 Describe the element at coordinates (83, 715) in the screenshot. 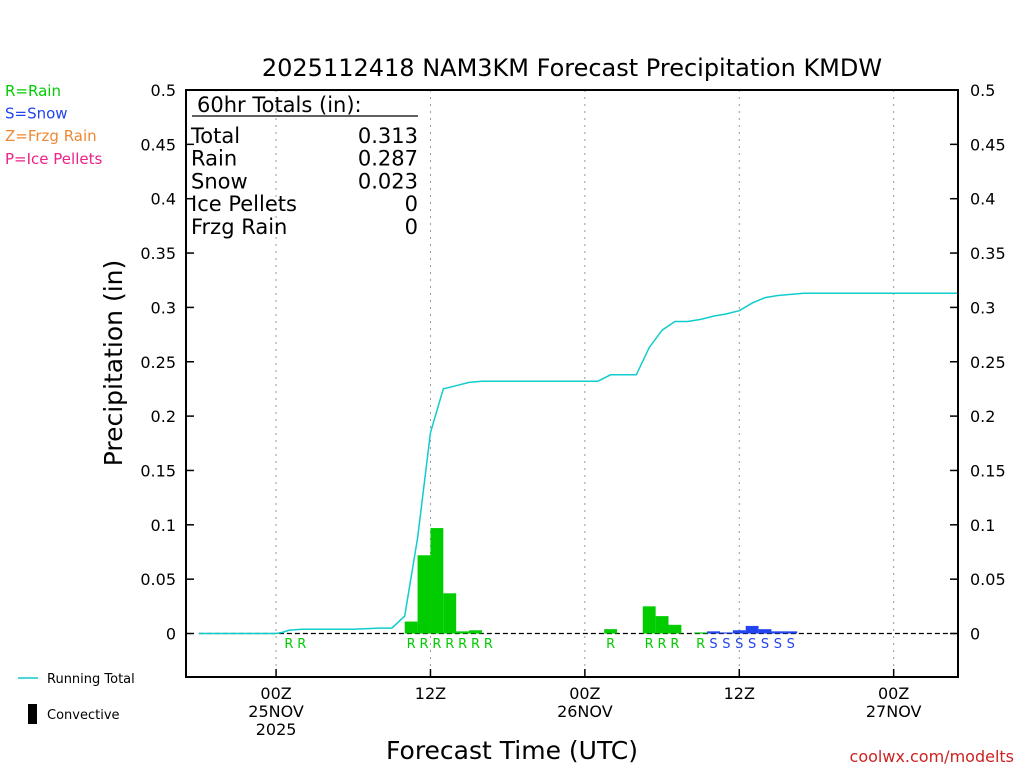

I see `series-legend-entry: Convective` at that location.